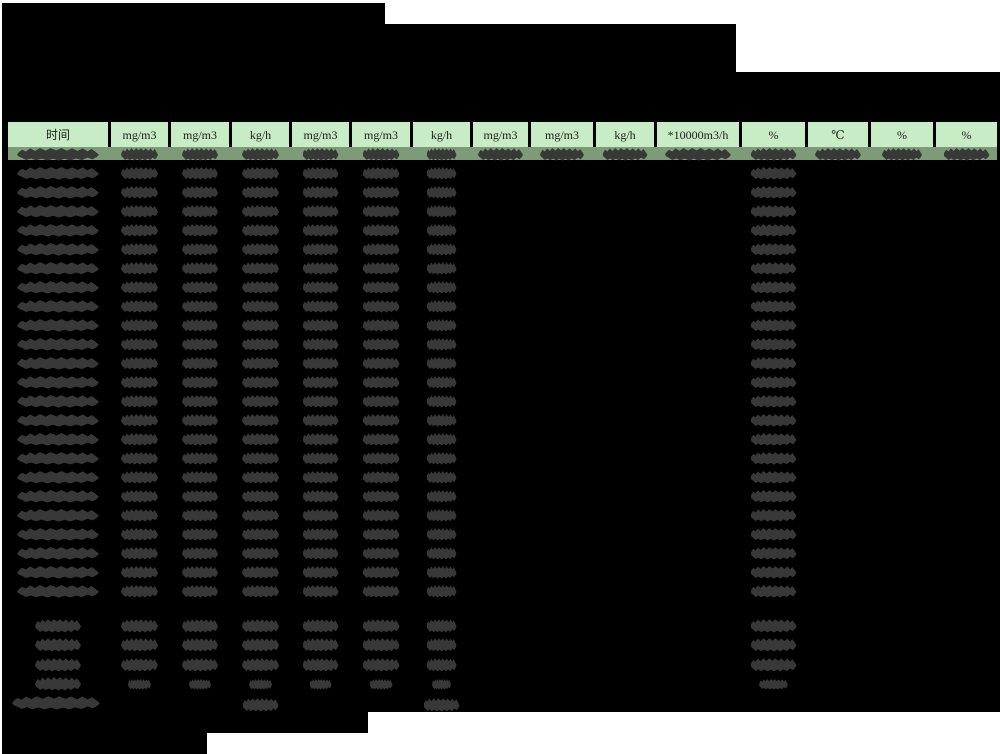 This screenshot has width=1000, height=754. Describe the element at coordinates (58, 134) in the screenshot. I see `unit-header-cell-1: 时间` at that location.